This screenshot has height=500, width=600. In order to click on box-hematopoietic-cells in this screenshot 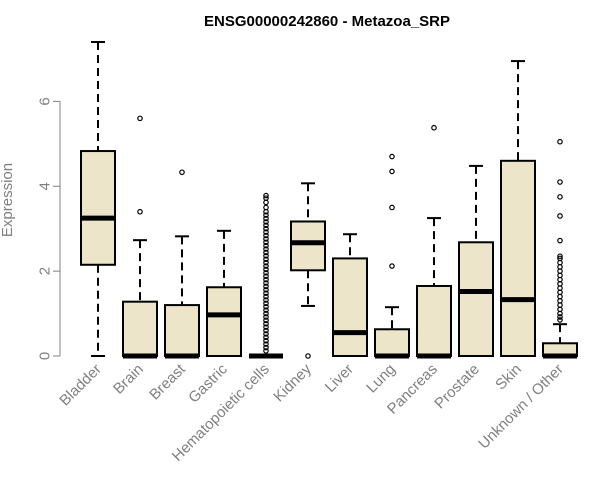, I will do `click(266, 275)`.